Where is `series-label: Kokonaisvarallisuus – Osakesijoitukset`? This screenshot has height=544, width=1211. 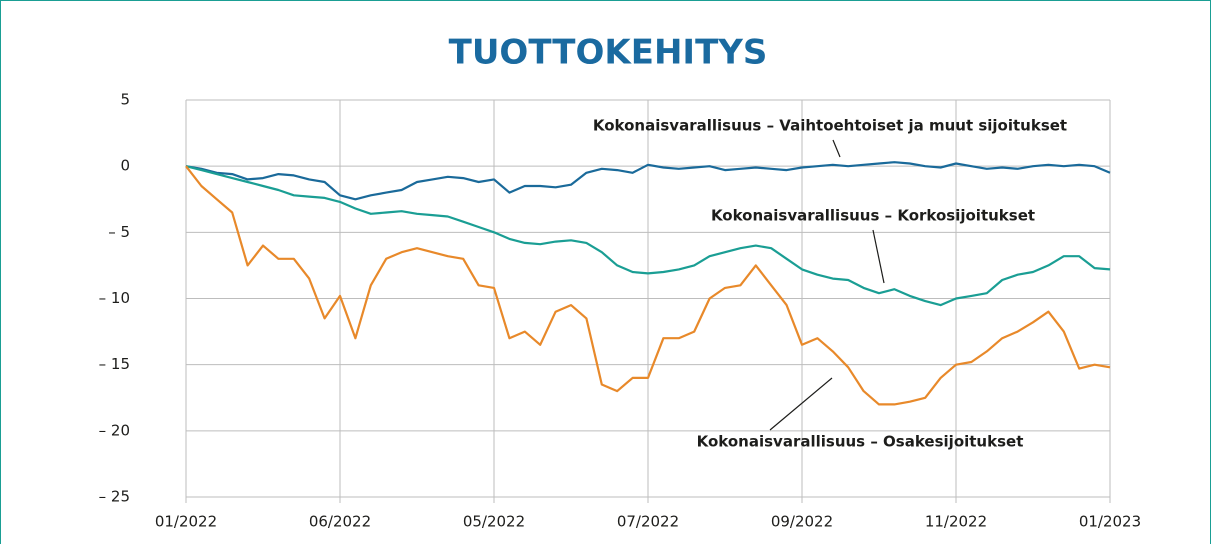
series-label: Kokonaisvarallisuus – Osakesijoitukset is located at coordinates (860, 442).